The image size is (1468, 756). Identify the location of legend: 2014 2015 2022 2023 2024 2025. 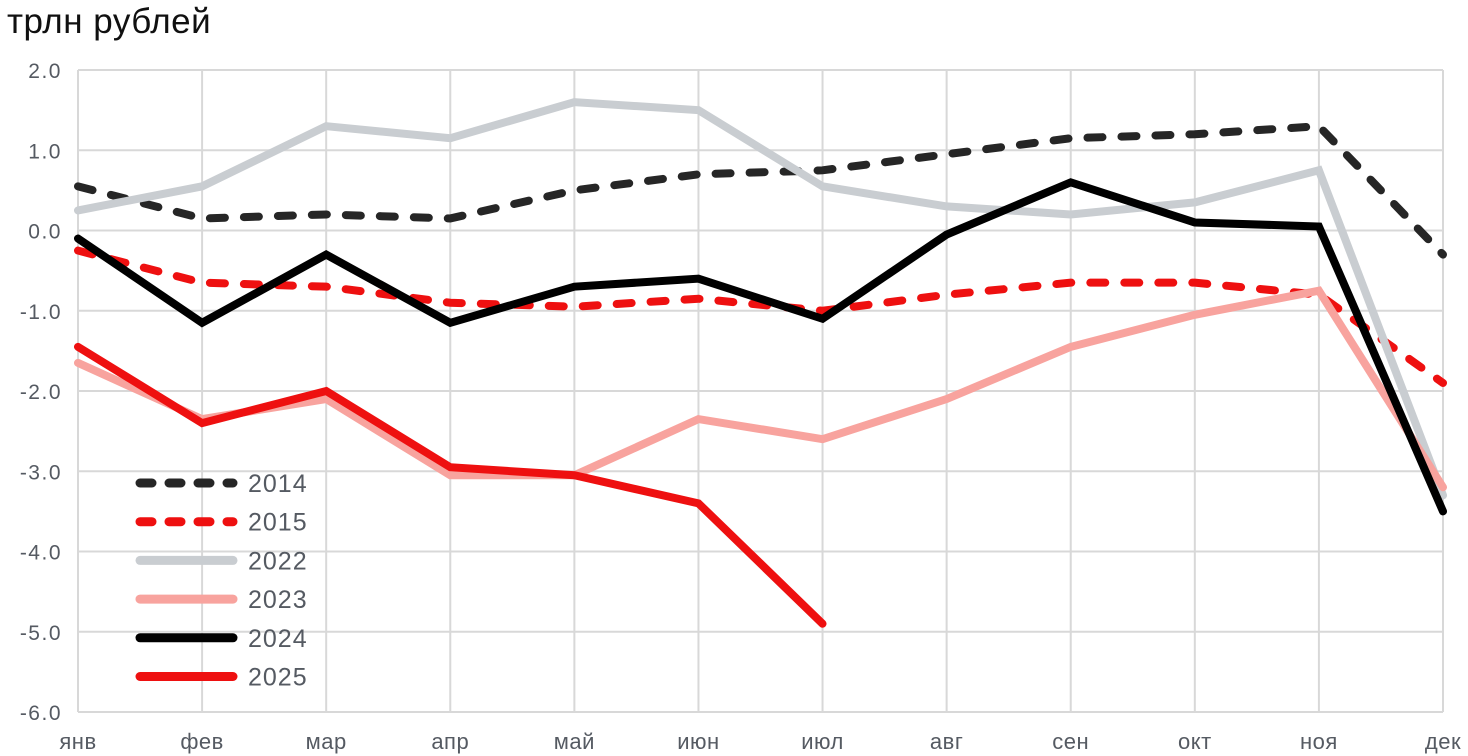
(221, 581).